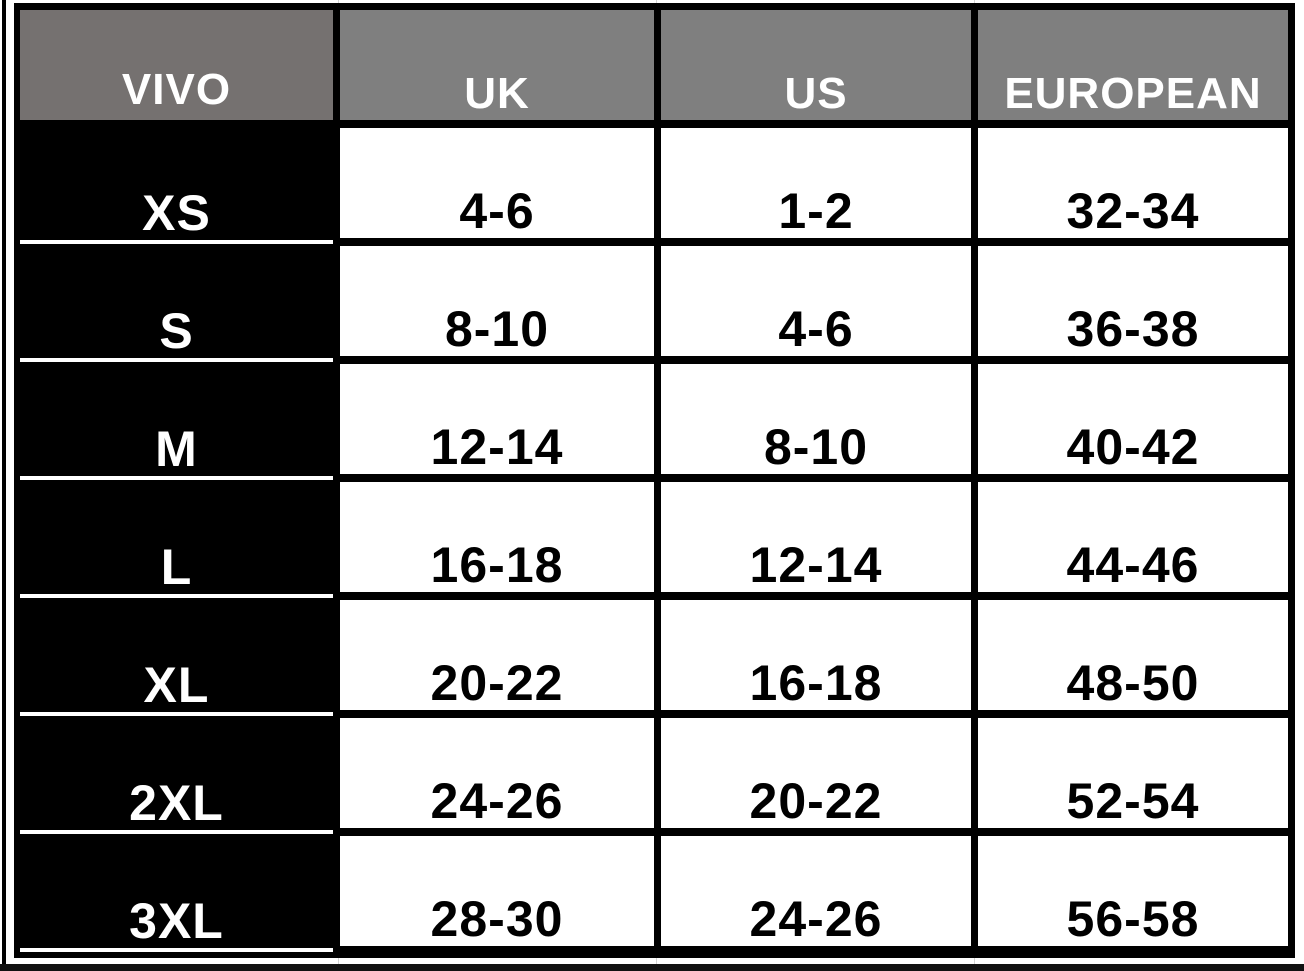 The width and height of the screenshot is (1304, 971). Describe the element at coordinates (1133, 773) in the screenshot. I see `eu-cell: 52-54` at that location.